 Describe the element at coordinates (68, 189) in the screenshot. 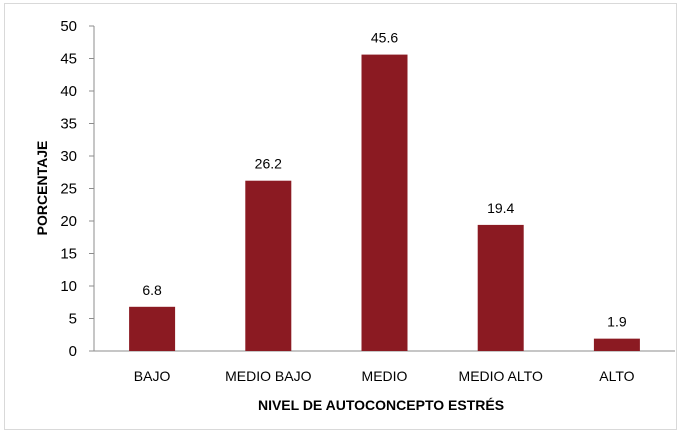

I see `y-tick-label: 25` at that location.